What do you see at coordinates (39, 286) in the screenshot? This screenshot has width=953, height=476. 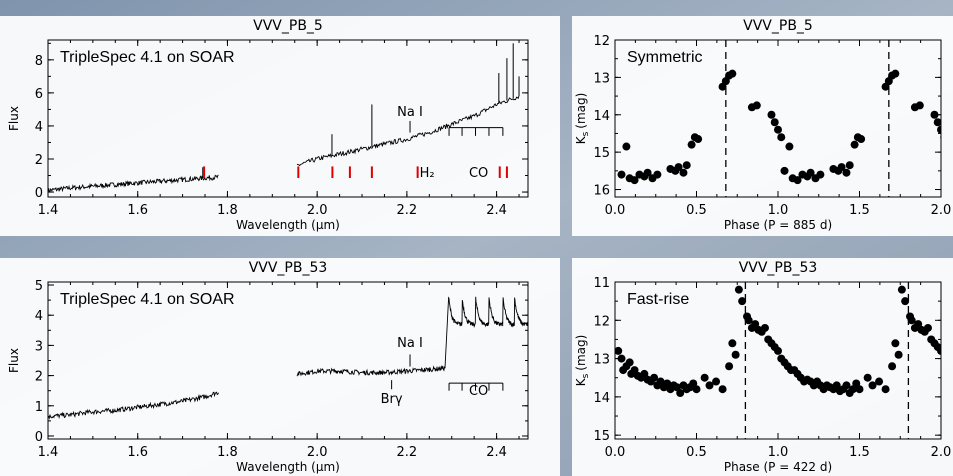 I see `y-tick-label: 5` at bounding box center [39, 286].